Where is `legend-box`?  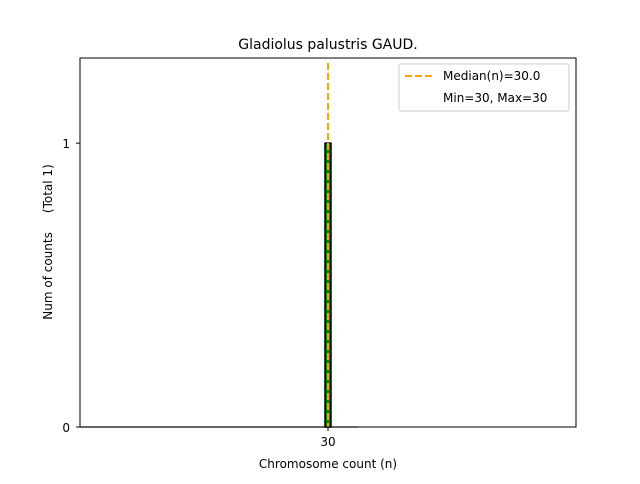 legend-box is located at coordinates (484, 87).